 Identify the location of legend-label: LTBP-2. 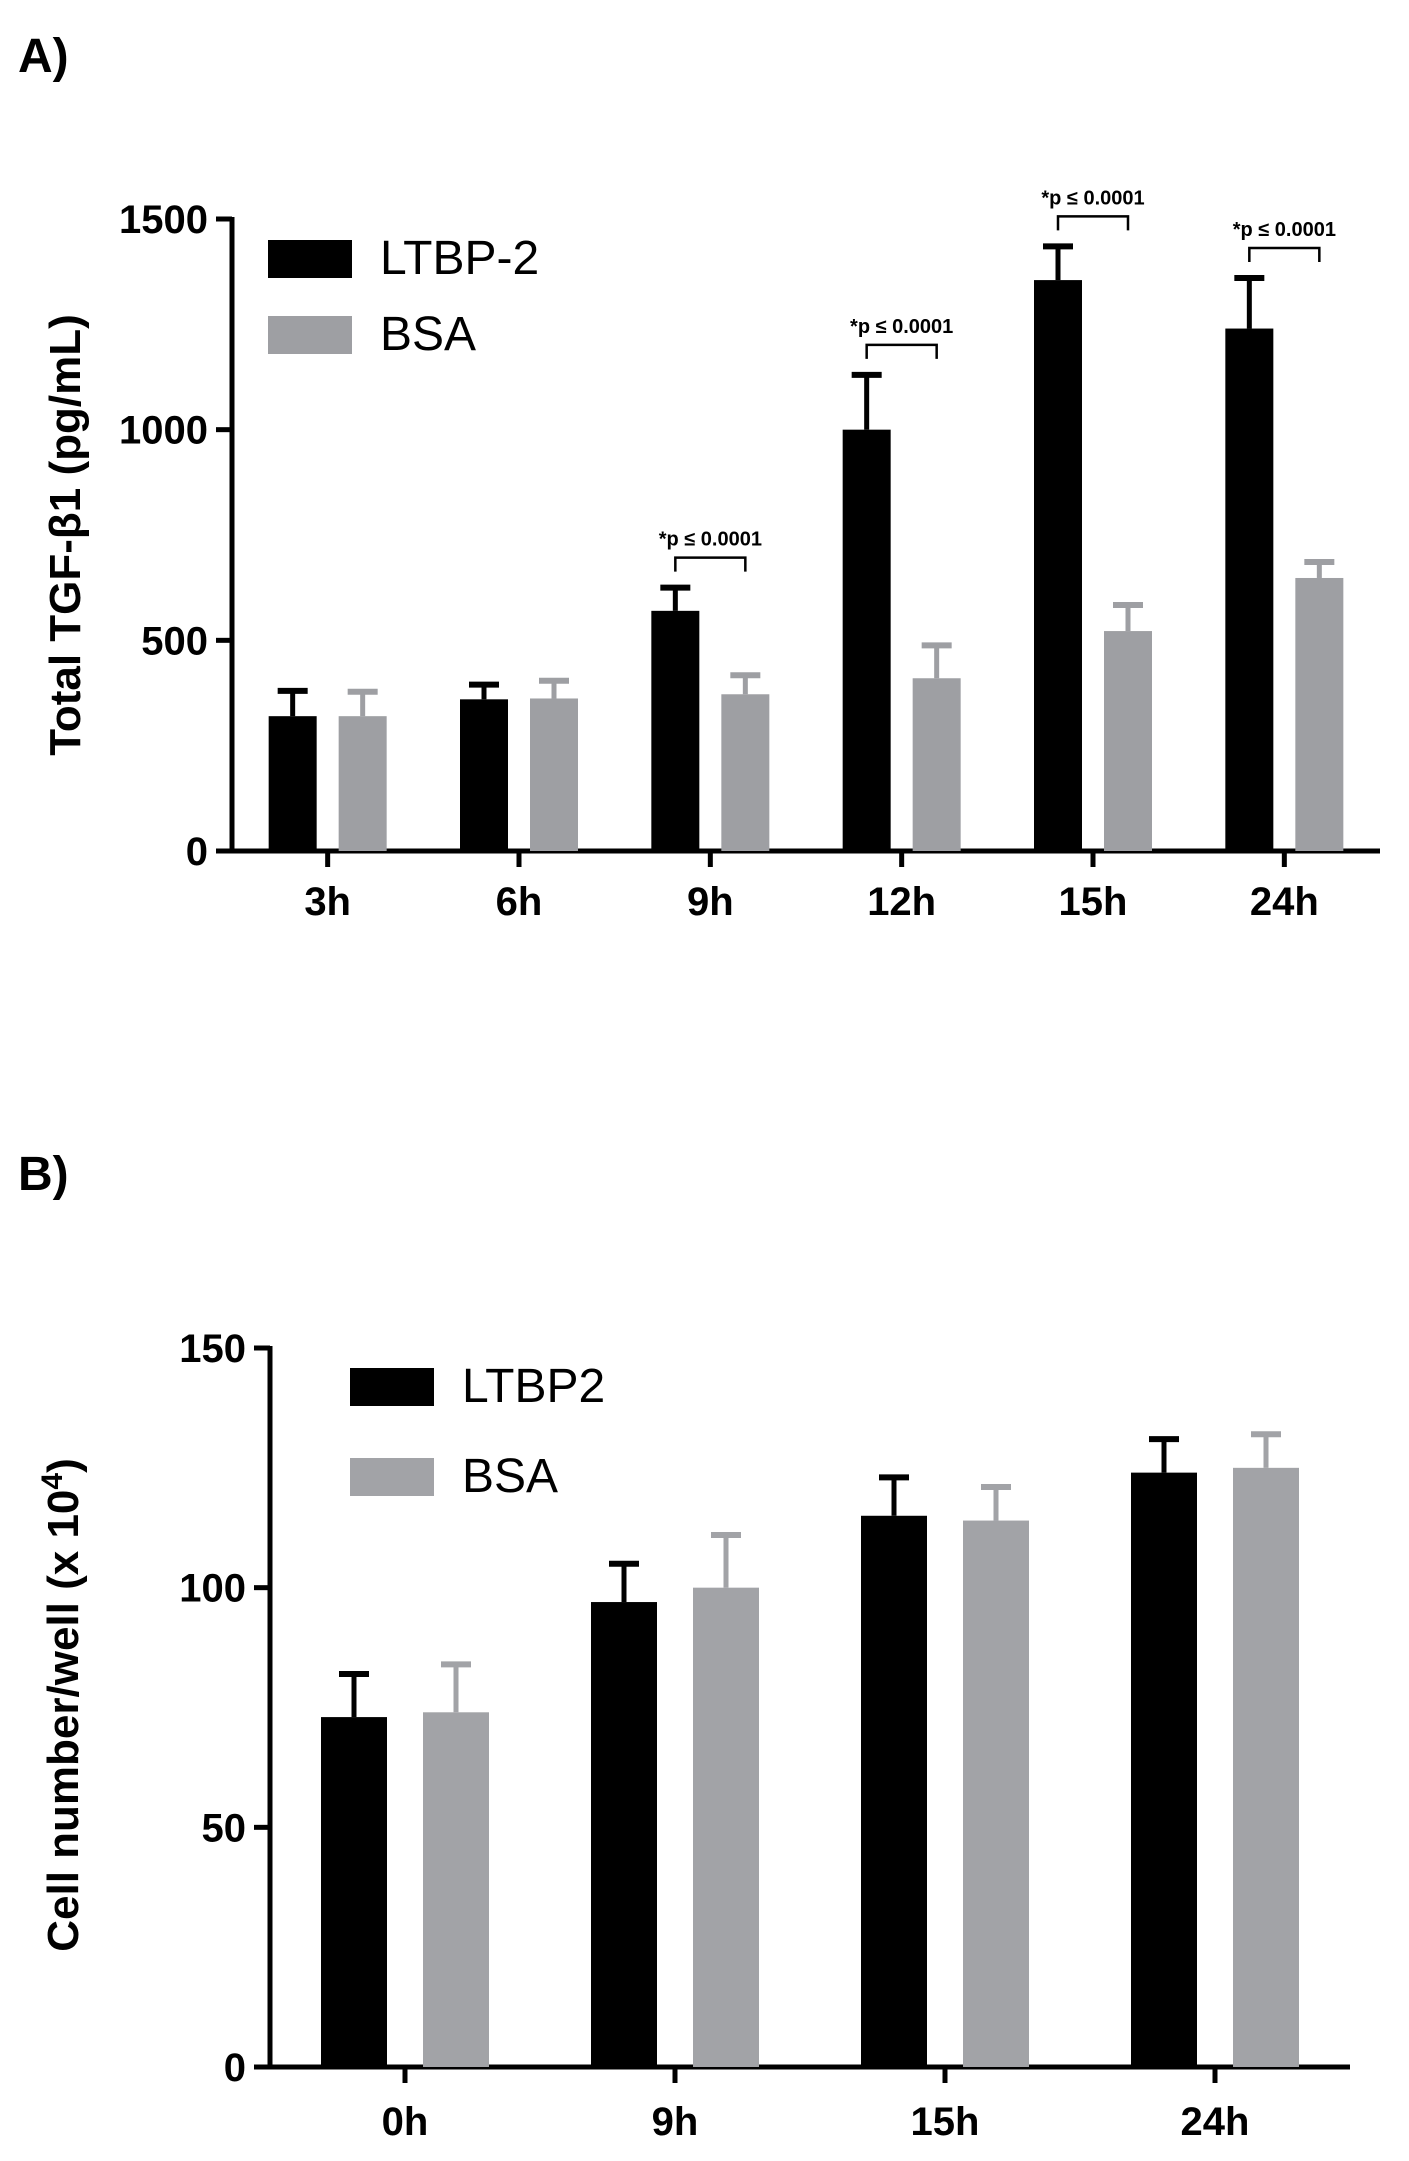
(459, 258).